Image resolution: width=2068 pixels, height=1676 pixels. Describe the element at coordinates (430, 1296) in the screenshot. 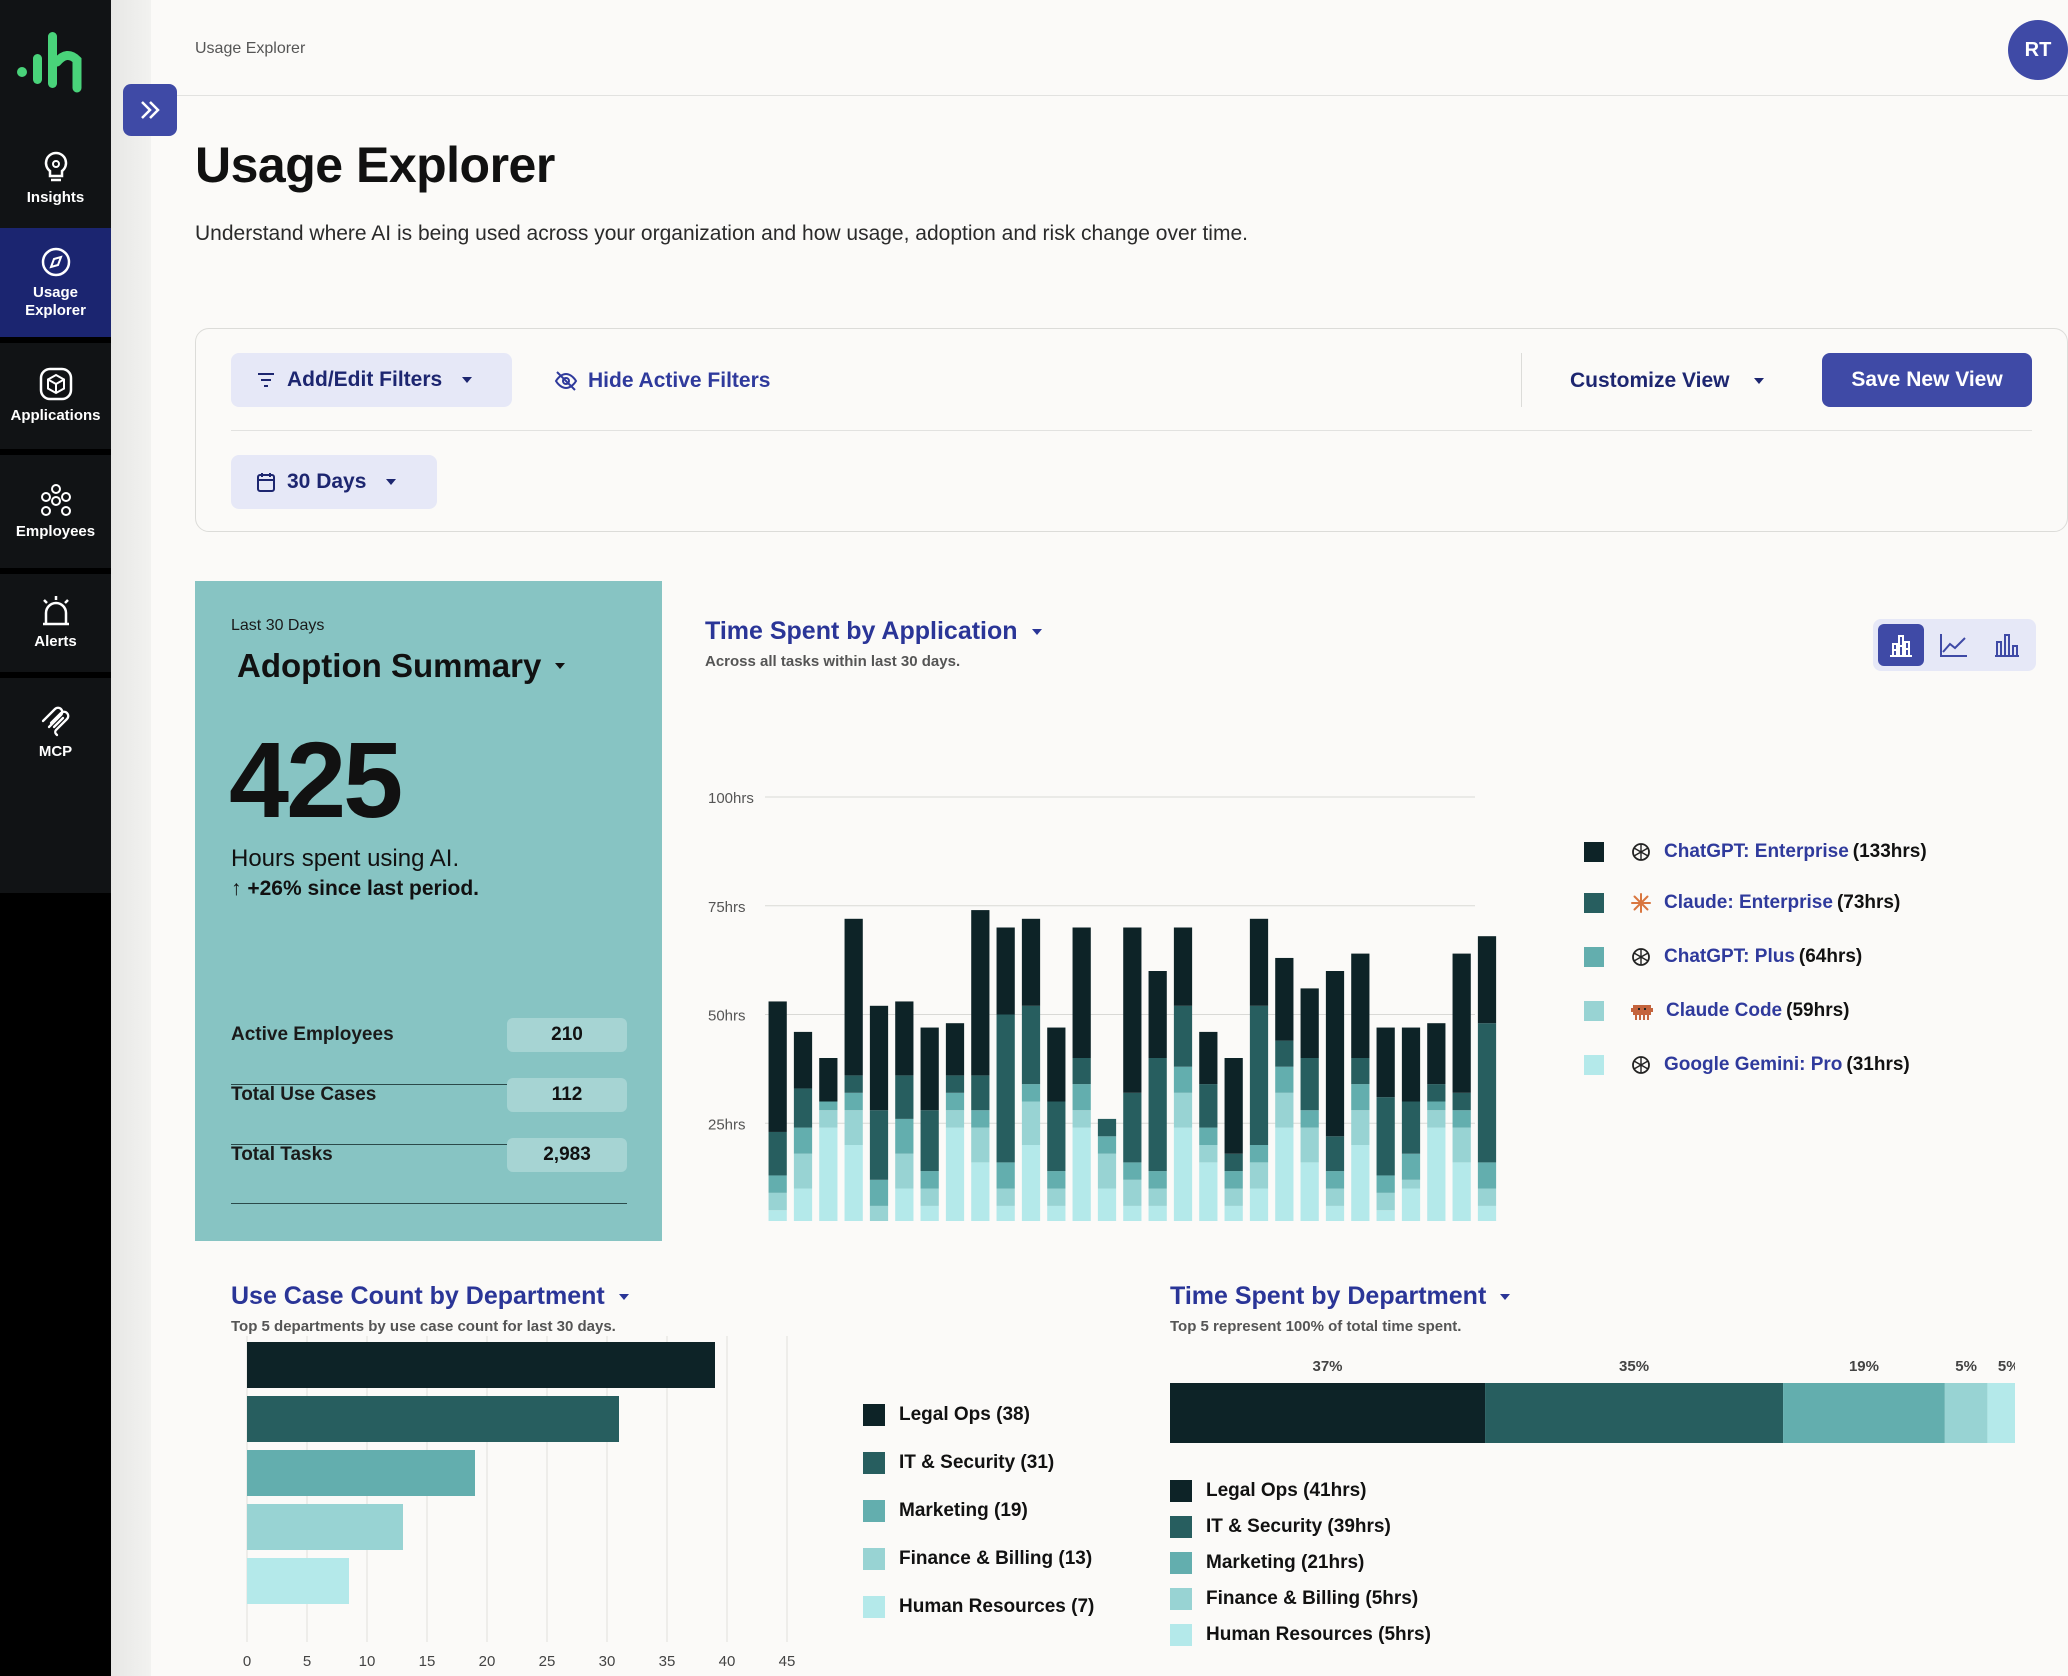

I see `use-case-by-department-dropdown: Use Case Count by Department` at that location.